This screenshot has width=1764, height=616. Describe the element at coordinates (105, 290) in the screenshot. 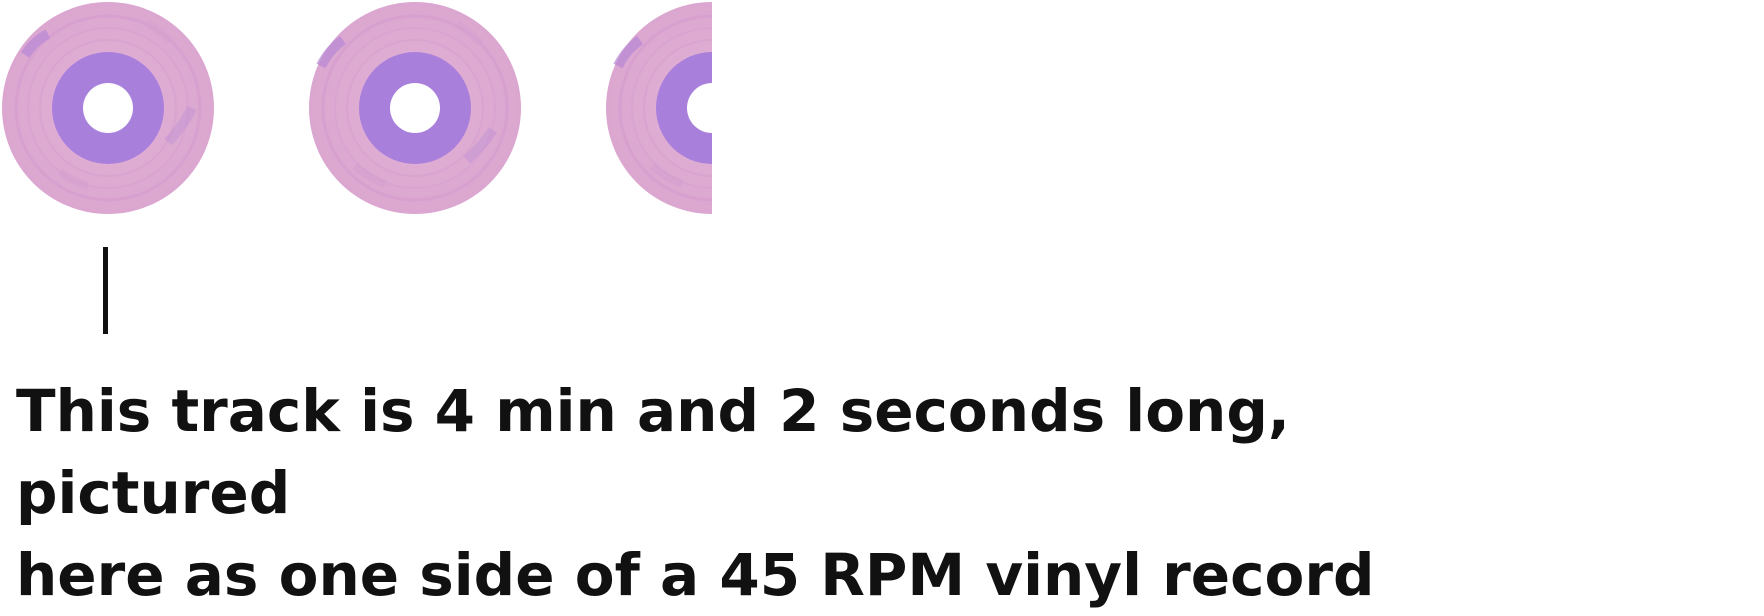

I see `pointer-line` at that location.